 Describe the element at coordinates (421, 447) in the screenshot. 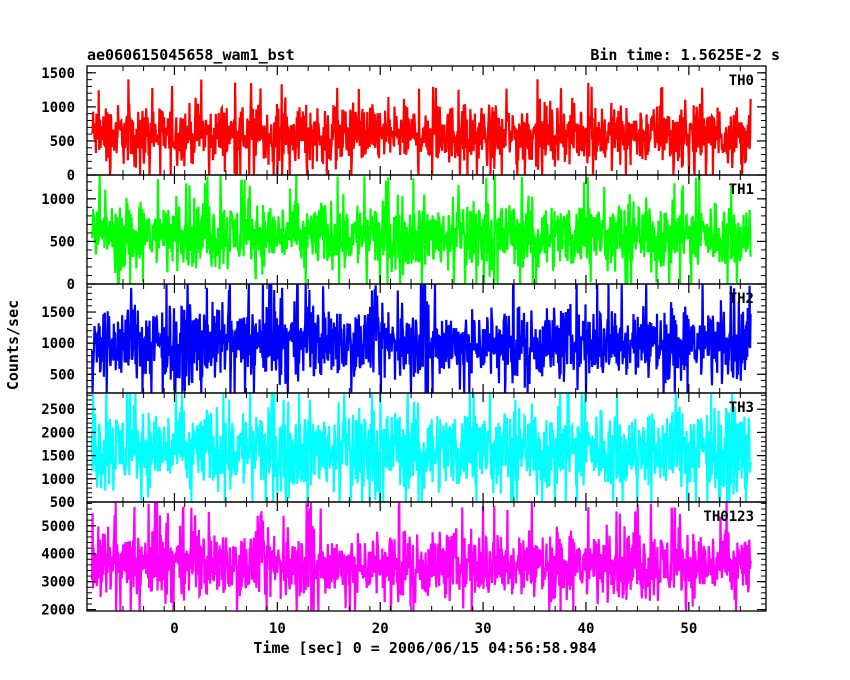

I see `series-th3` at that location.